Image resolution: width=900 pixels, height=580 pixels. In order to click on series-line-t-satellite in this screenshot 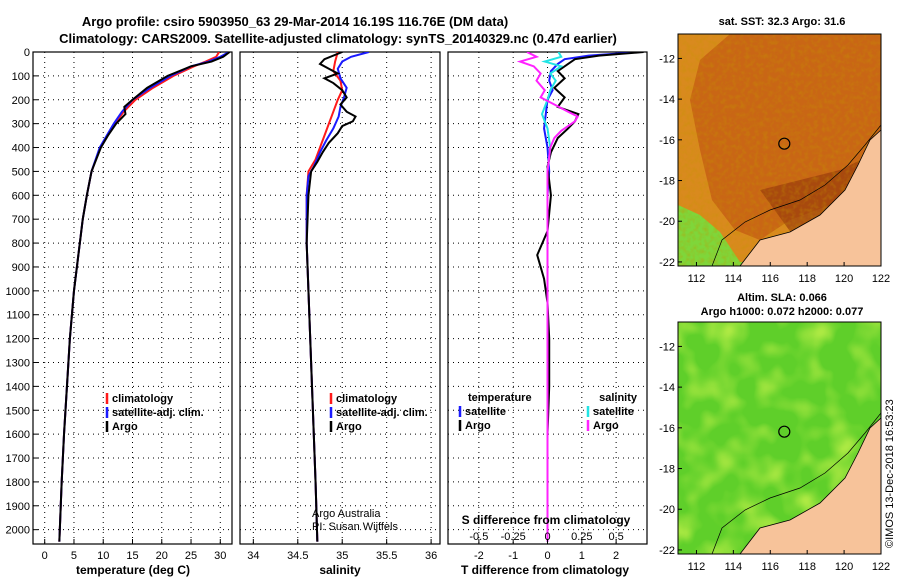, I will do `click(592, 297)`.